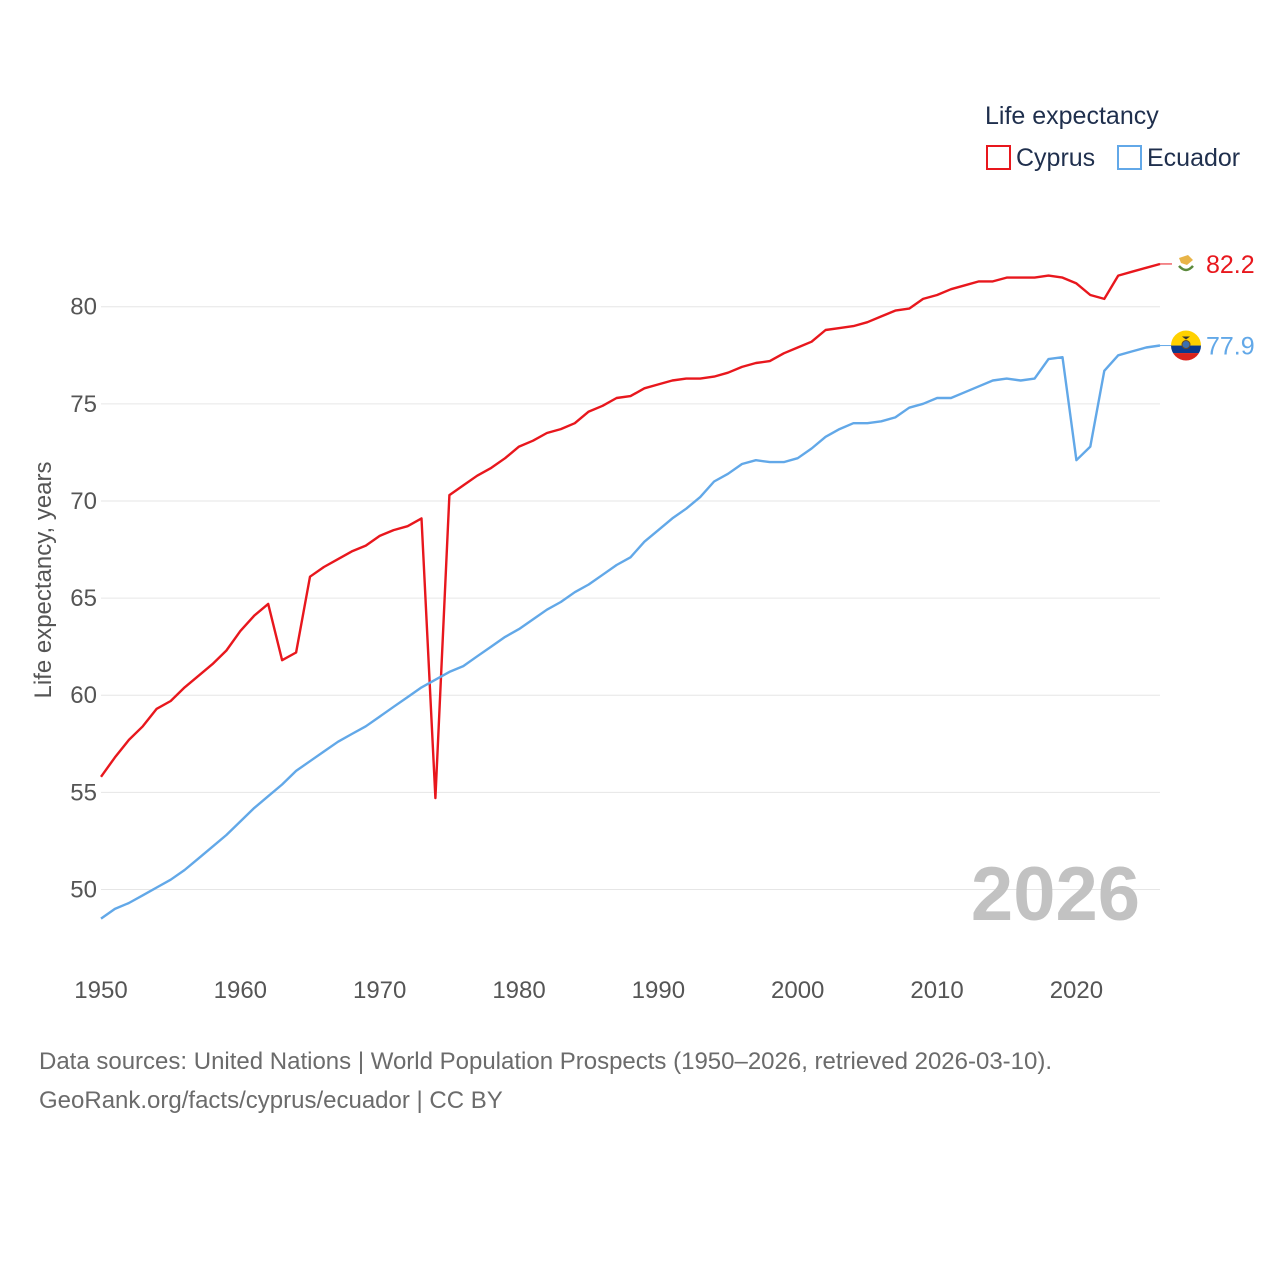 The image size is (1280, 1280). Describe the element at coordinates (1230, 265) in the screenshot. I see `end-value-cyprus: 82.2` at that location.